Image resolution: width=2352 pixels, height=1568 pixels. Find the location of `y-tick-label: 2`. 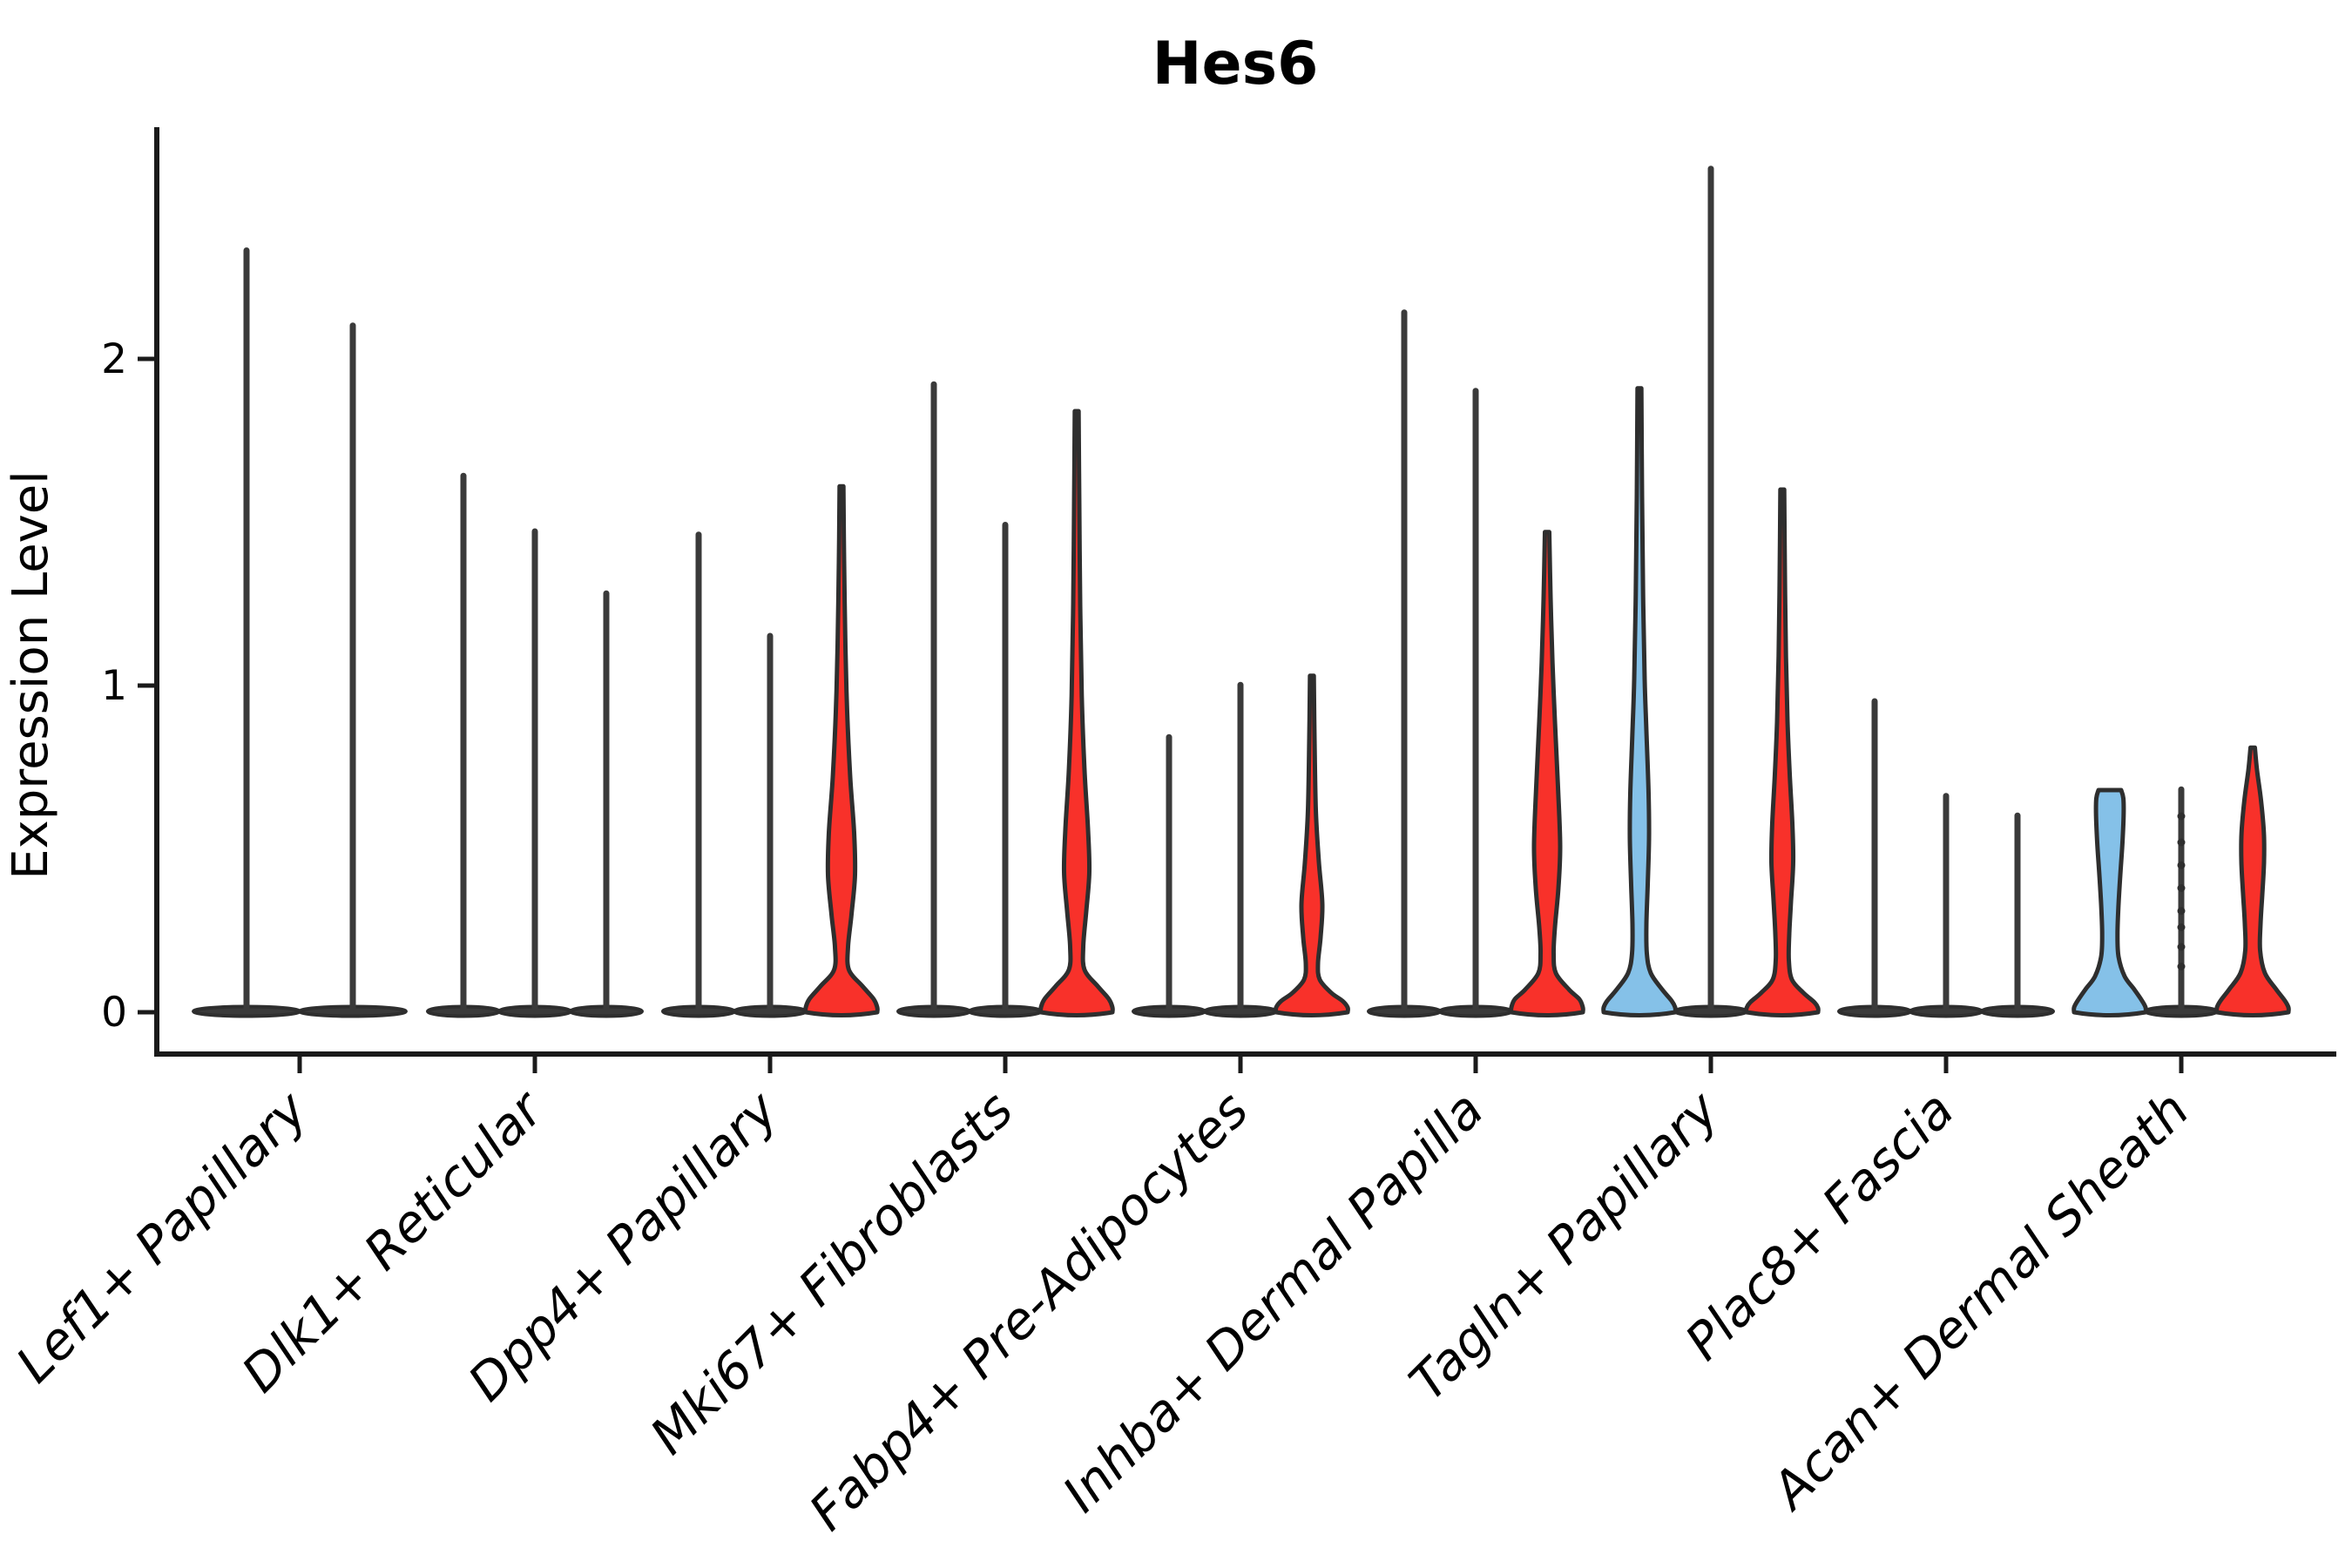

y-tick-label: 2 is located at coordinates (114, 359).